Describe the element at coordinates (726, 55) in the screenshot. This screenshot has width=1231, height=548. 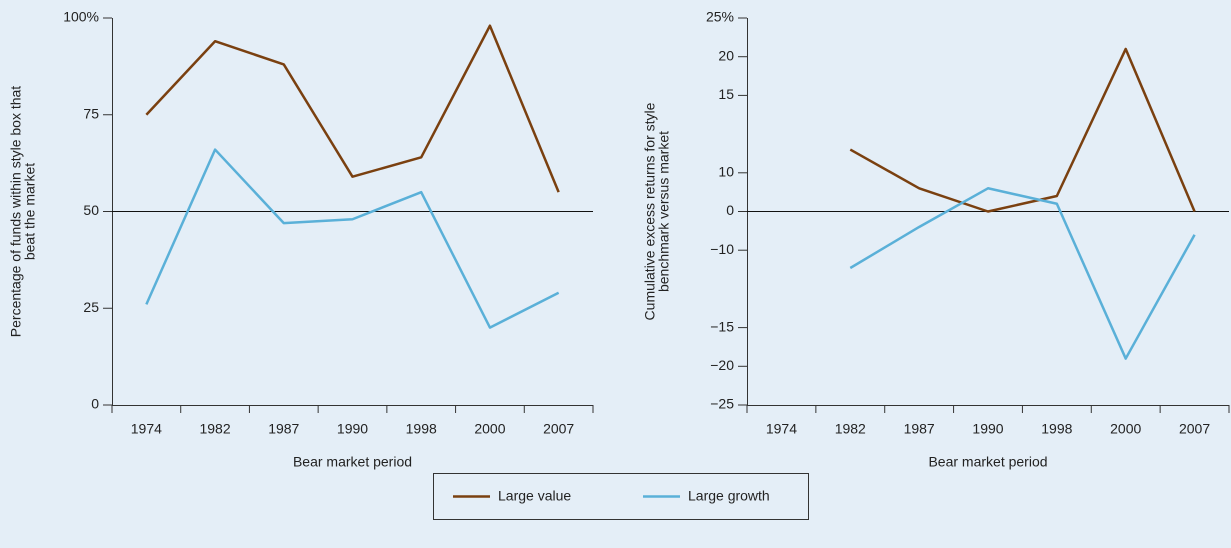
I see `y-tick-label: 20` at that location.